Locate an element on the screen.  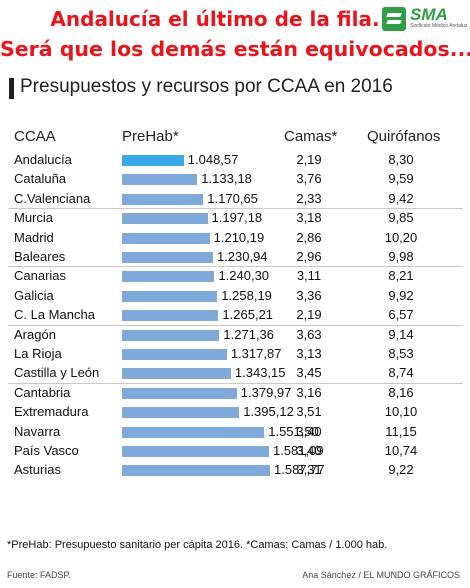
camas-value: 3,76 is located at coordinates (309, 179).